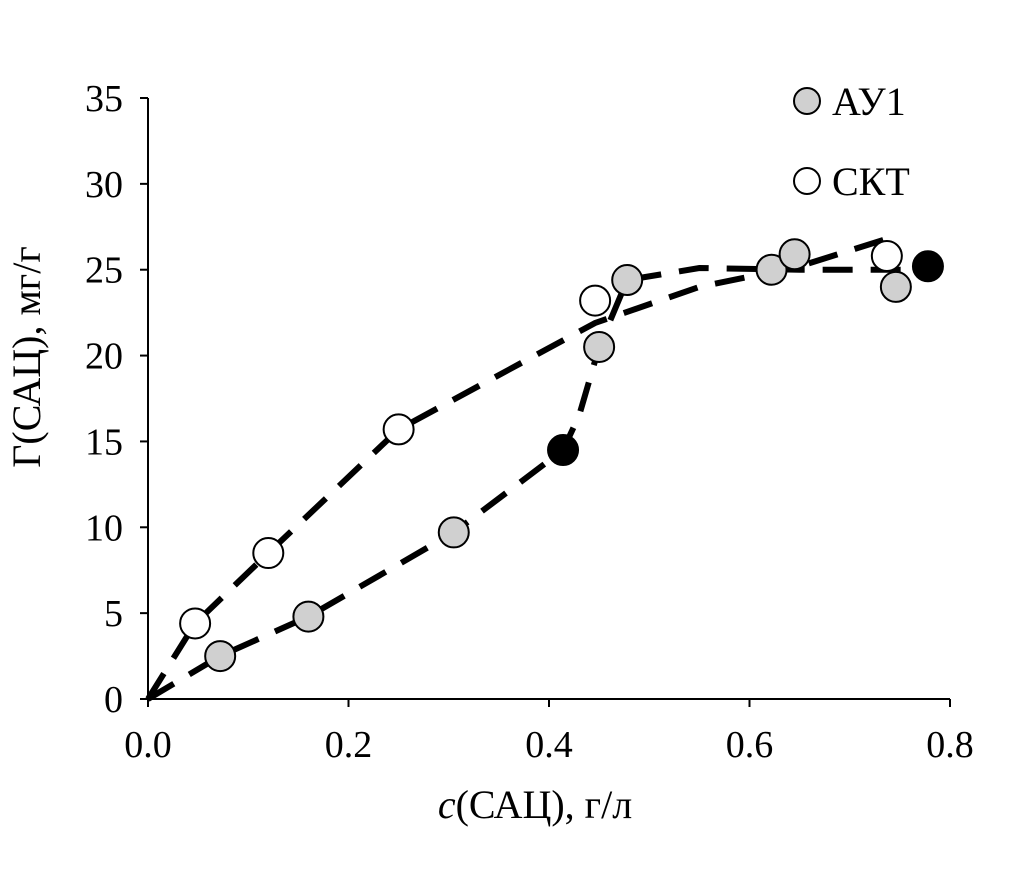  What do you see at coordinates (104, 357) in the screenshot?
I see `y-tick-label: 20` at bounding box center [104, 357].